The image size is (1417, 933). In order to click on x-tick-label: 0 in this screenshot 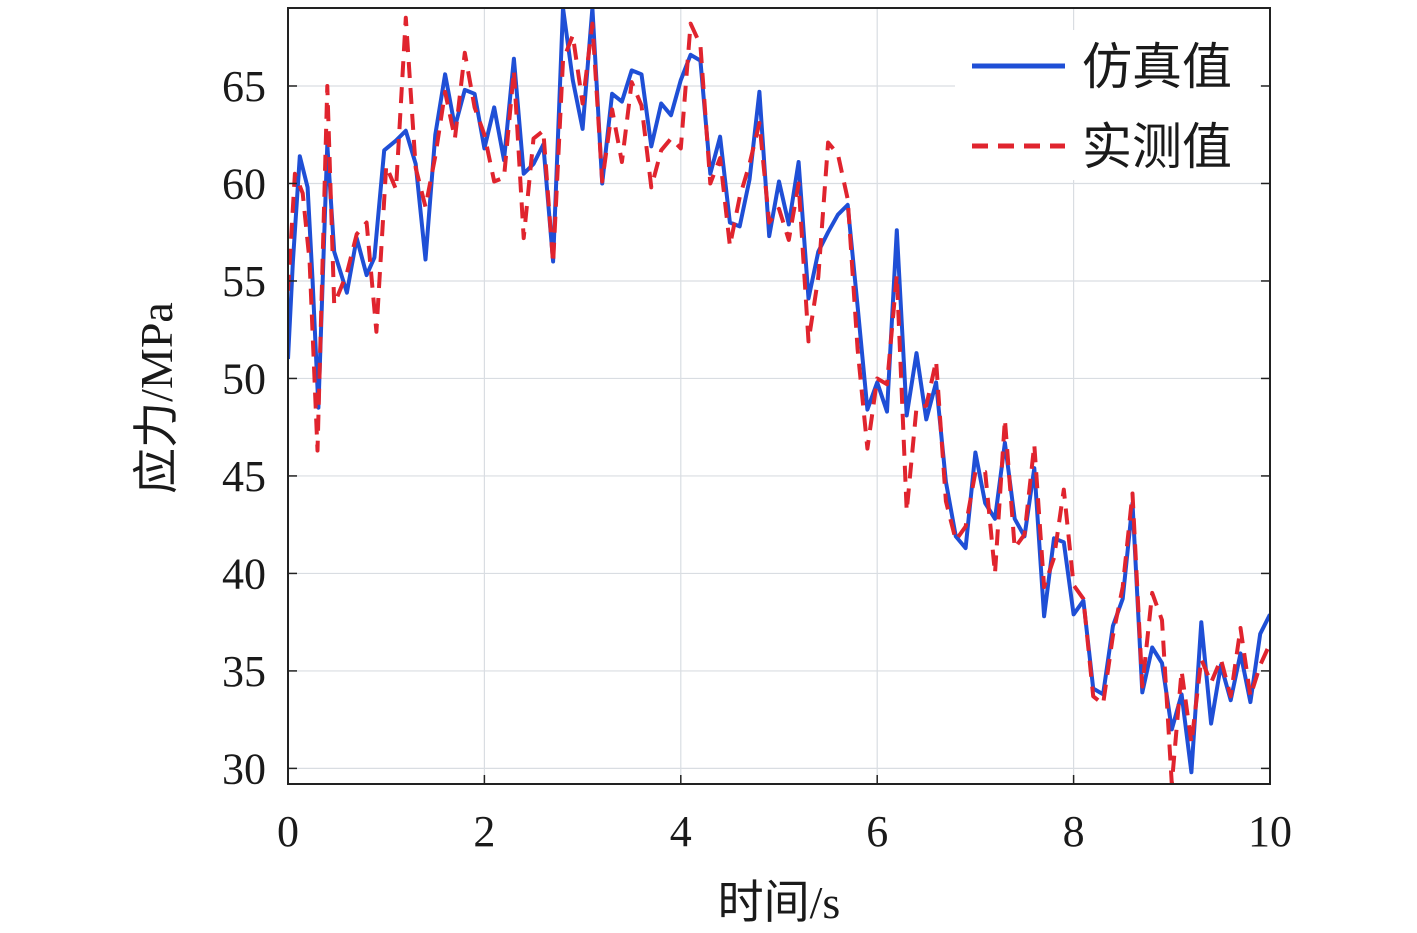, I will do `click(288, 831)`.